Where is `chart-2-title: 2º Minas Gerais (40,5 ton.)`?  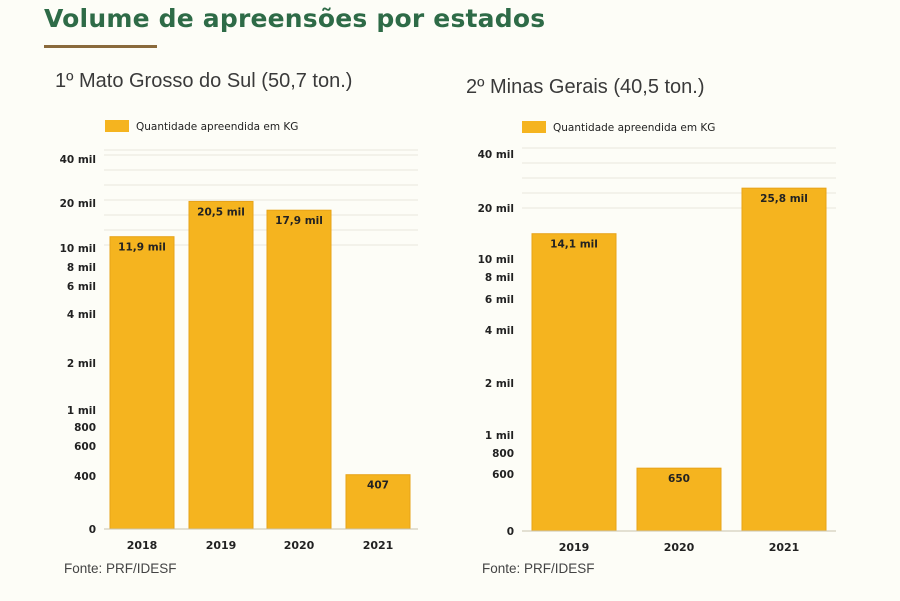
chart-2-title: 2º Minas Gerais (40,5 ton.) is located at coordinates (585, 87).